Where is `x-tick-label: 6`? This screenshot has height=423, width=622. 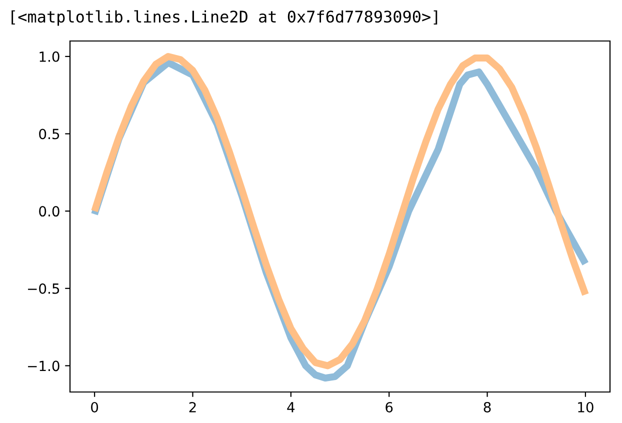 x-tick-label: 6 is located at coordinates (389, 407).